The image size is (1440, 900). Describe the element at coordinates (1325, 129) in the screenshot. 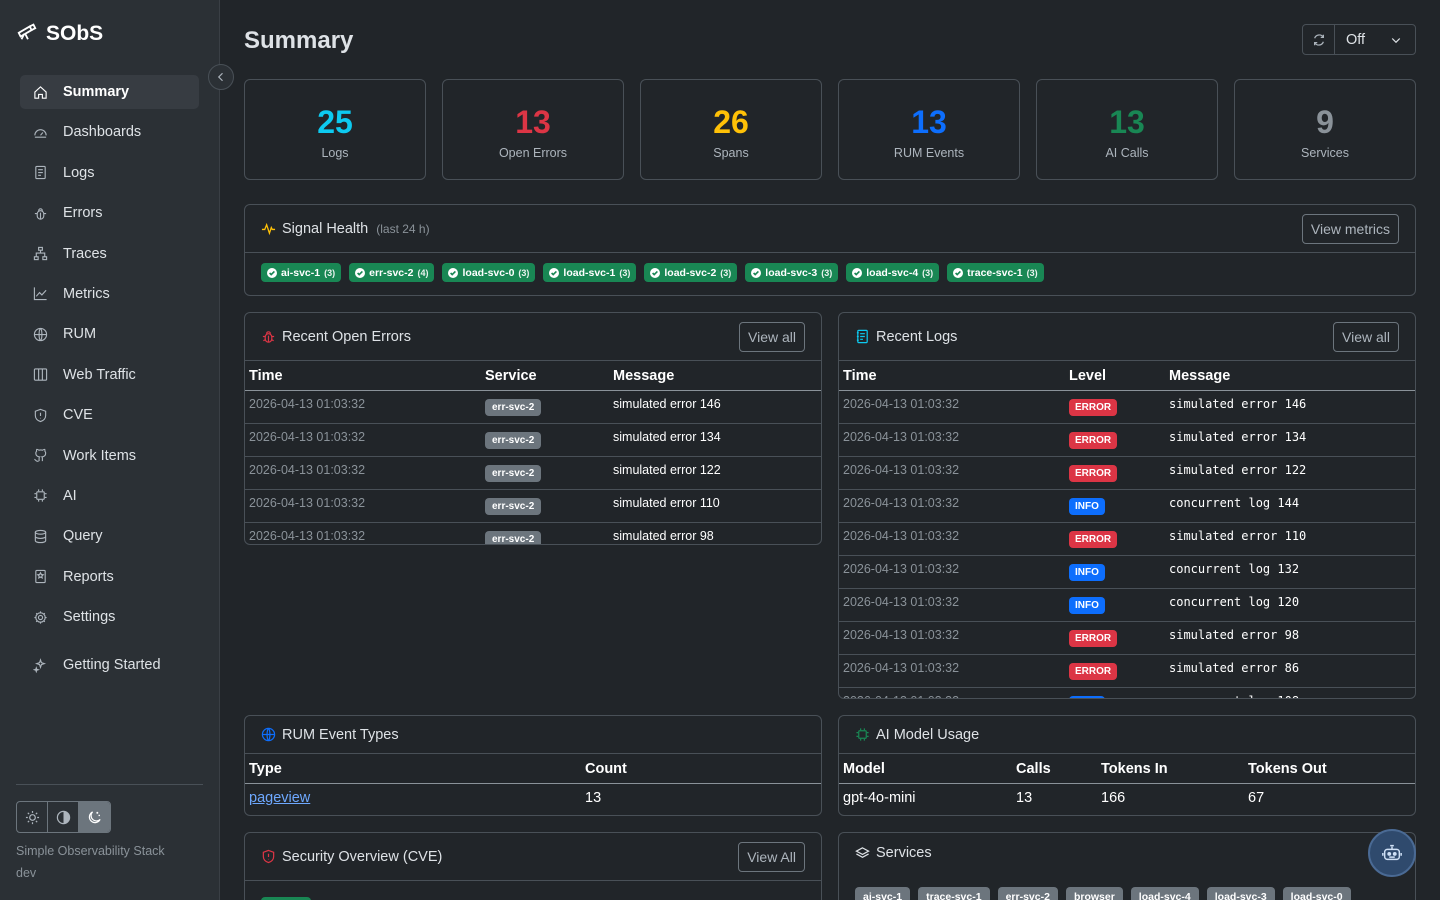

I see `stat-card-services: 9 Services` at that location.